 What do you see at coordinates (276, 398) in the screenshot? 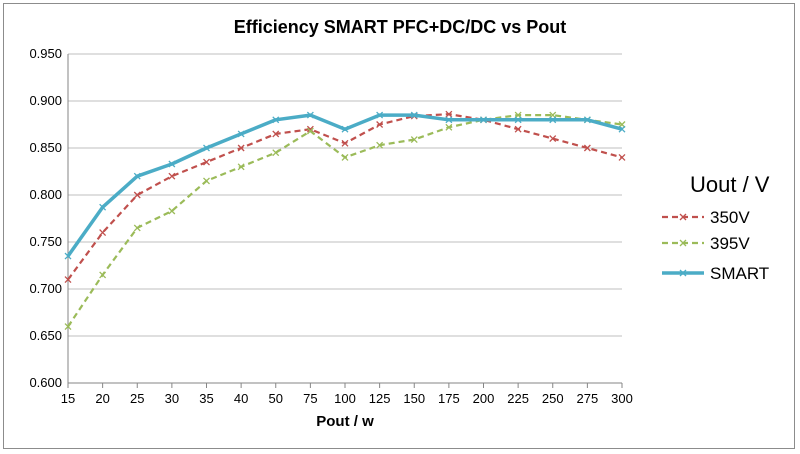
I see `x-tick-label: 50` at bounding box center [276, 398].